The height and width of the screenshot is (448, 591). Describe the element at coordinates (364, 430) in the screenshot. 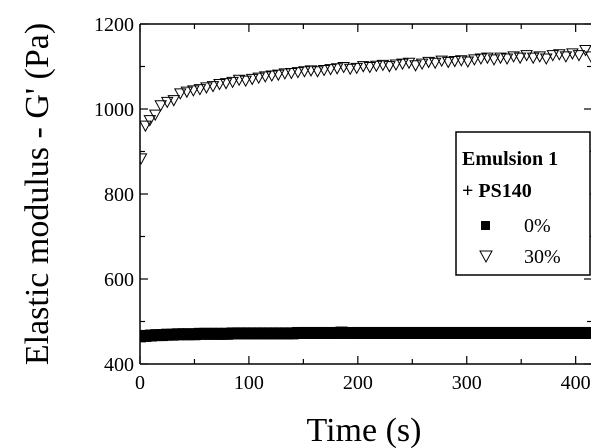

I see `x-axis-title: Time (s)` at that location.